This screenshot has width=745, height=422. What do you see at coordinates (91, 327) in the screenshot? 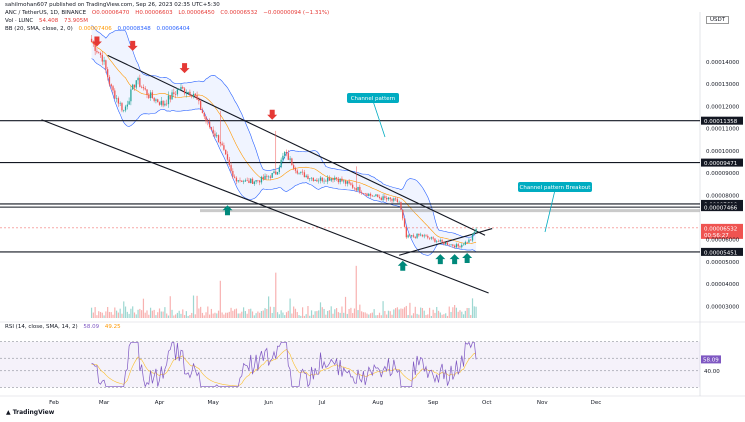
I see `rsi-value: 58.09` at bounding box center [91, 327].